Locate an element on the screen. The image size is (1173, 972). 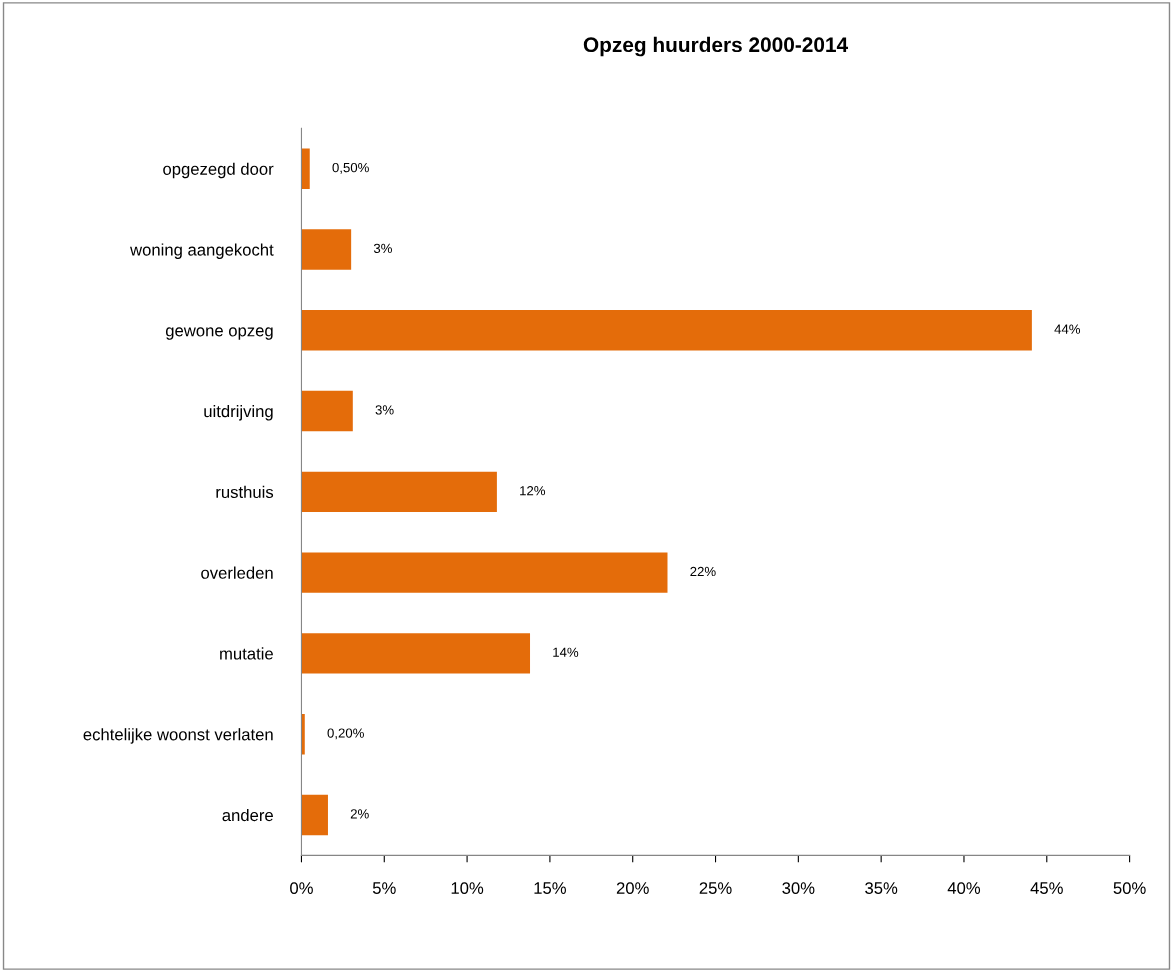
y-tick-label: overleden is located at coordinates (237, 572).